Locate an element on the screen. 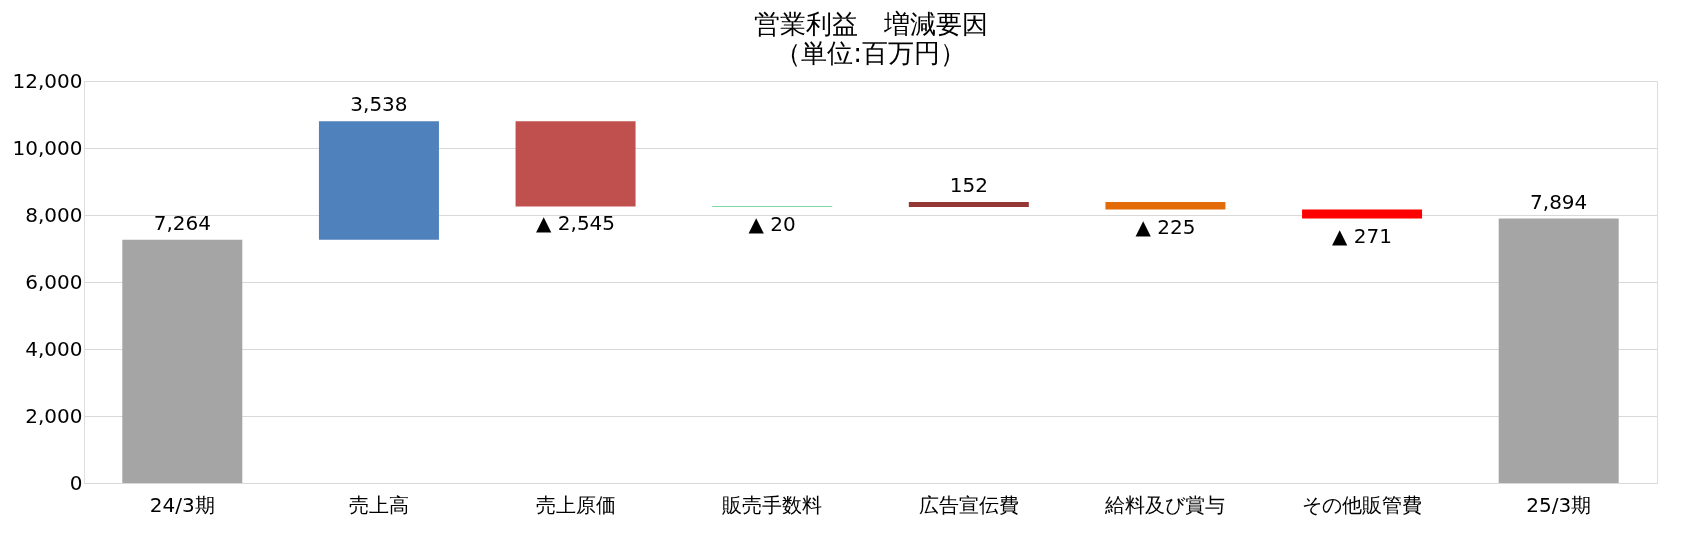 This screenshot has height=551, width=1693. data-label: 7,894 is located at coordinates (1559, 201).